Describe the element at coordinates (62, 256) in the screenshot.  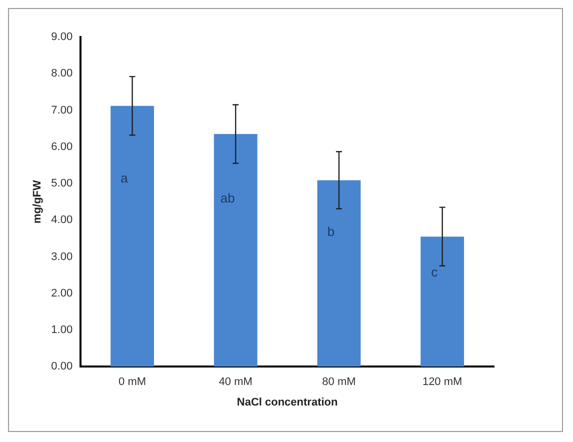
I see `y-tick-label: 3.00` at that location.